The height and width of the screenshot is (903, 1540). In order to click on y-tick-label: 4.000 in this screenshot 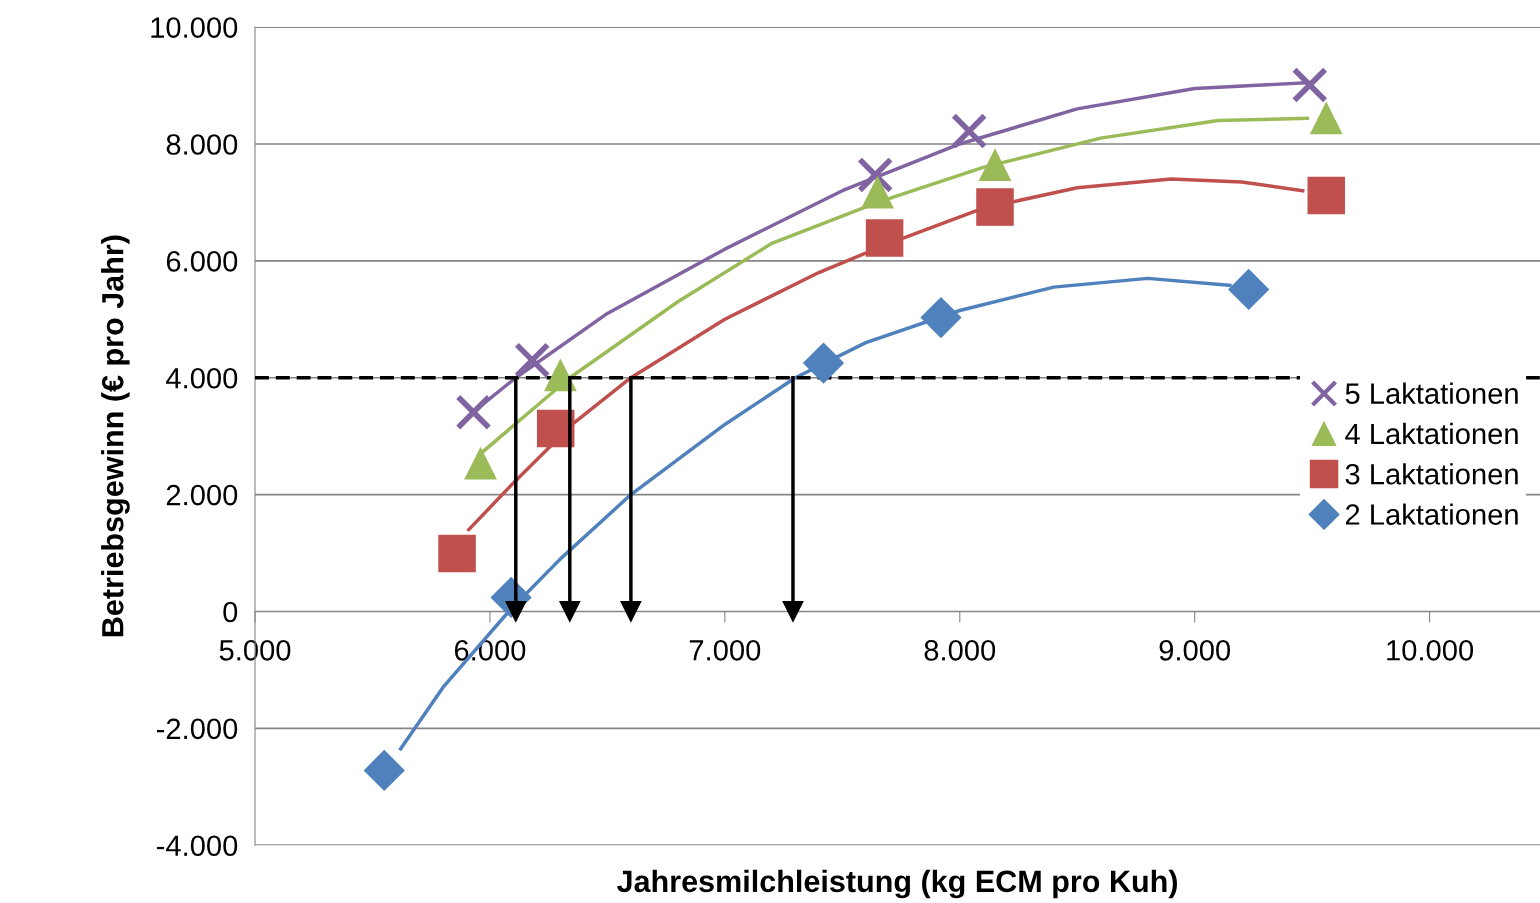, I will do `click(202, 378)`.